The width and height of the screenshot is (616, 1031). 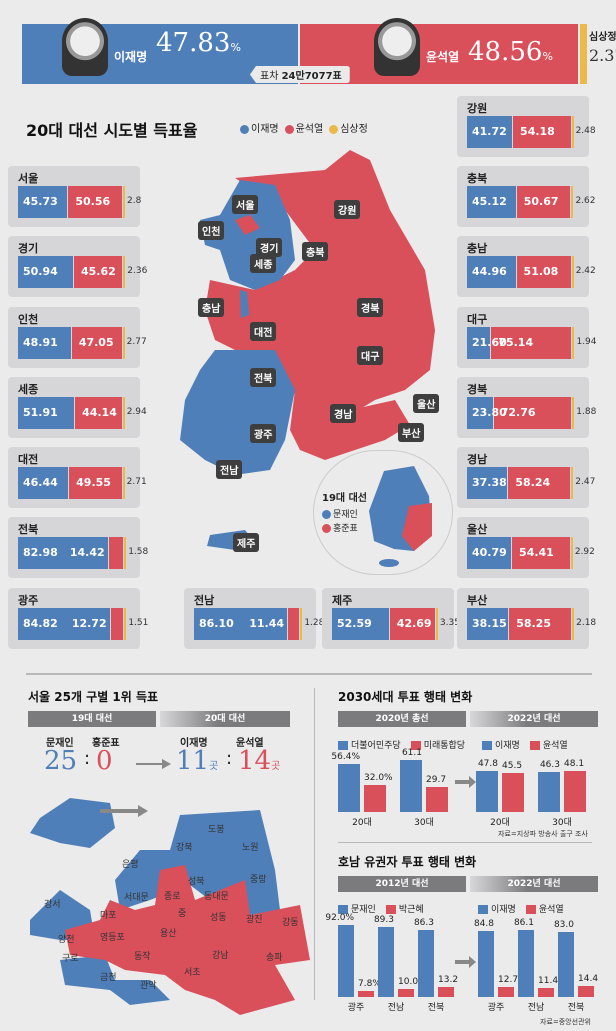 I want to click on map-region-label: 제주, so click(x=246, y=542).